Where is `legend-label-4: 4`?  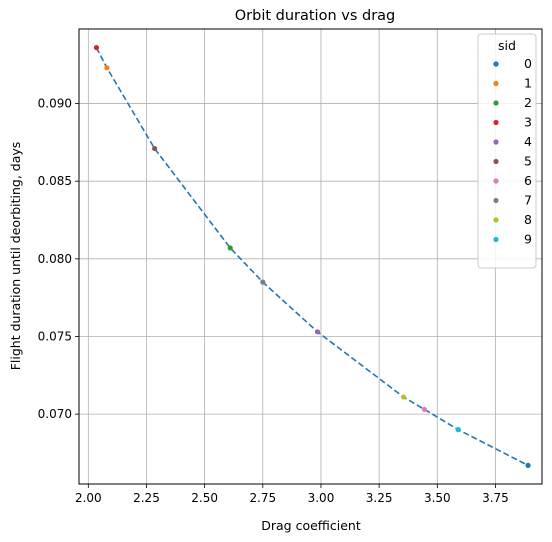
legend-label-4: 4 is located at coordinates (528, 141).